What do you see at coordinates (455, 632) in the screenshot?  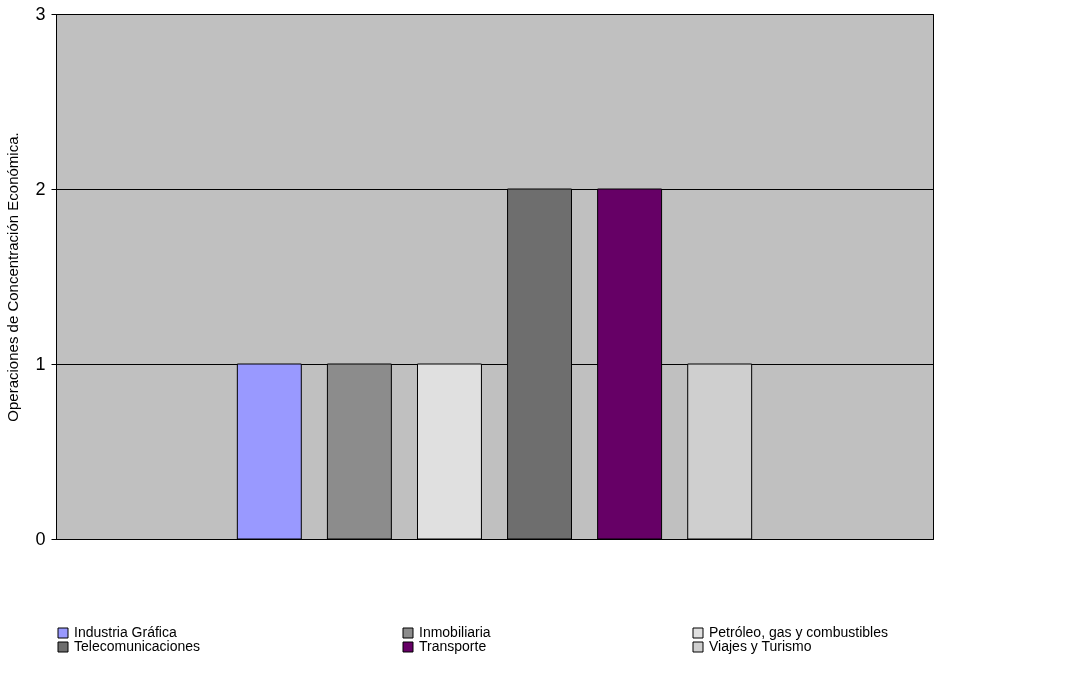 I see `legend-label: Inmobiliaria` at bounding box center [455, 632].